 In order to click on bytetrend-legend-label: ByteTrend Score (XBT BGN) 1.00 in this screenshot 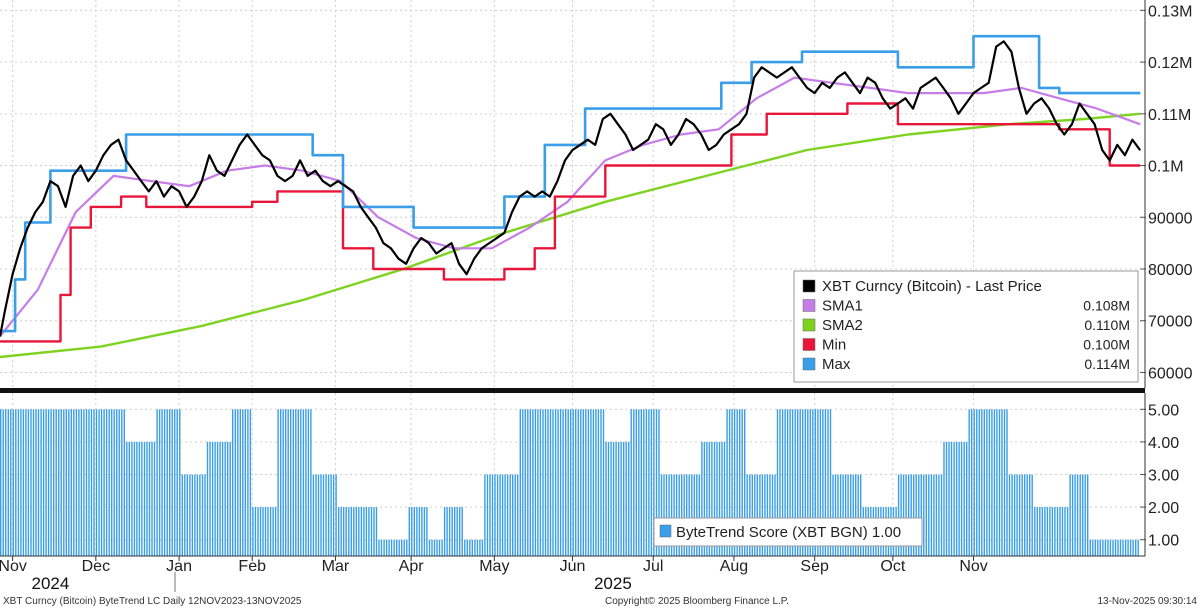, I will do `click(788, 532)`.